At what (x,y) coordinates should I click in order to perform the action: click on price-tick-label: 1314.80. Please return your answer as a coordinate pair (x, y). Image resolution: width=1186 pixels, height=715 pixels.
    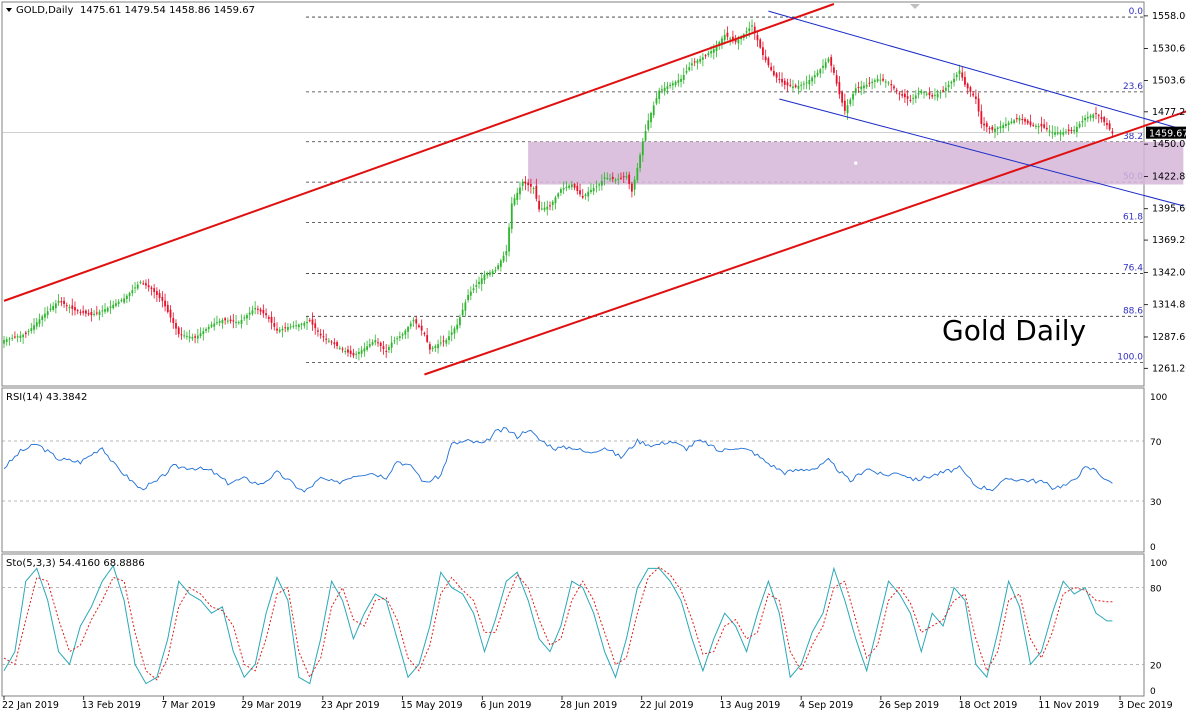
    Looking at the image, I should click on (1169, 305).